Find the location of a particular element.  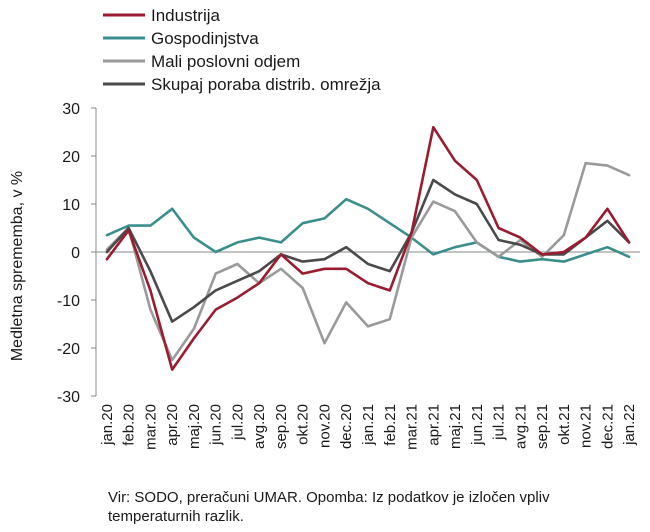

x-tick-label: jul.21 is located at coordinates (499, 422).